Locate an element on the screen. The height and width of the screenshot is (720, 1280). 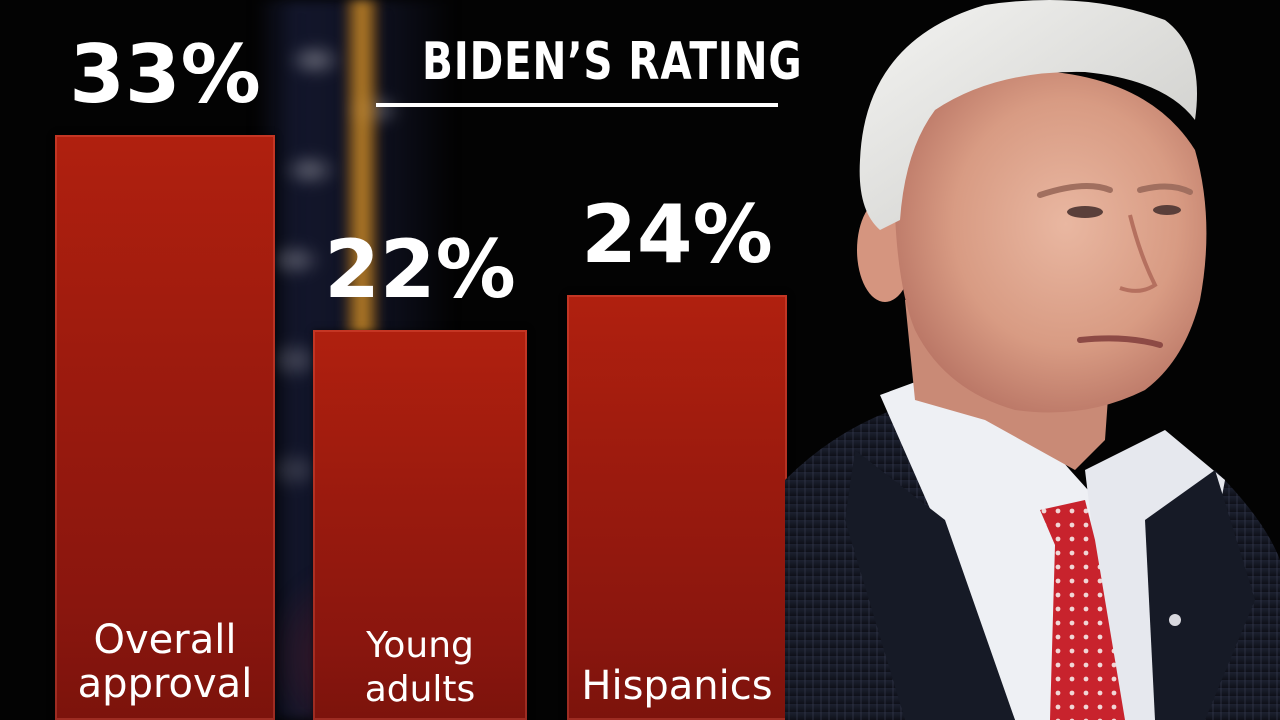
flag-pole is located at coordinates (362, 170).